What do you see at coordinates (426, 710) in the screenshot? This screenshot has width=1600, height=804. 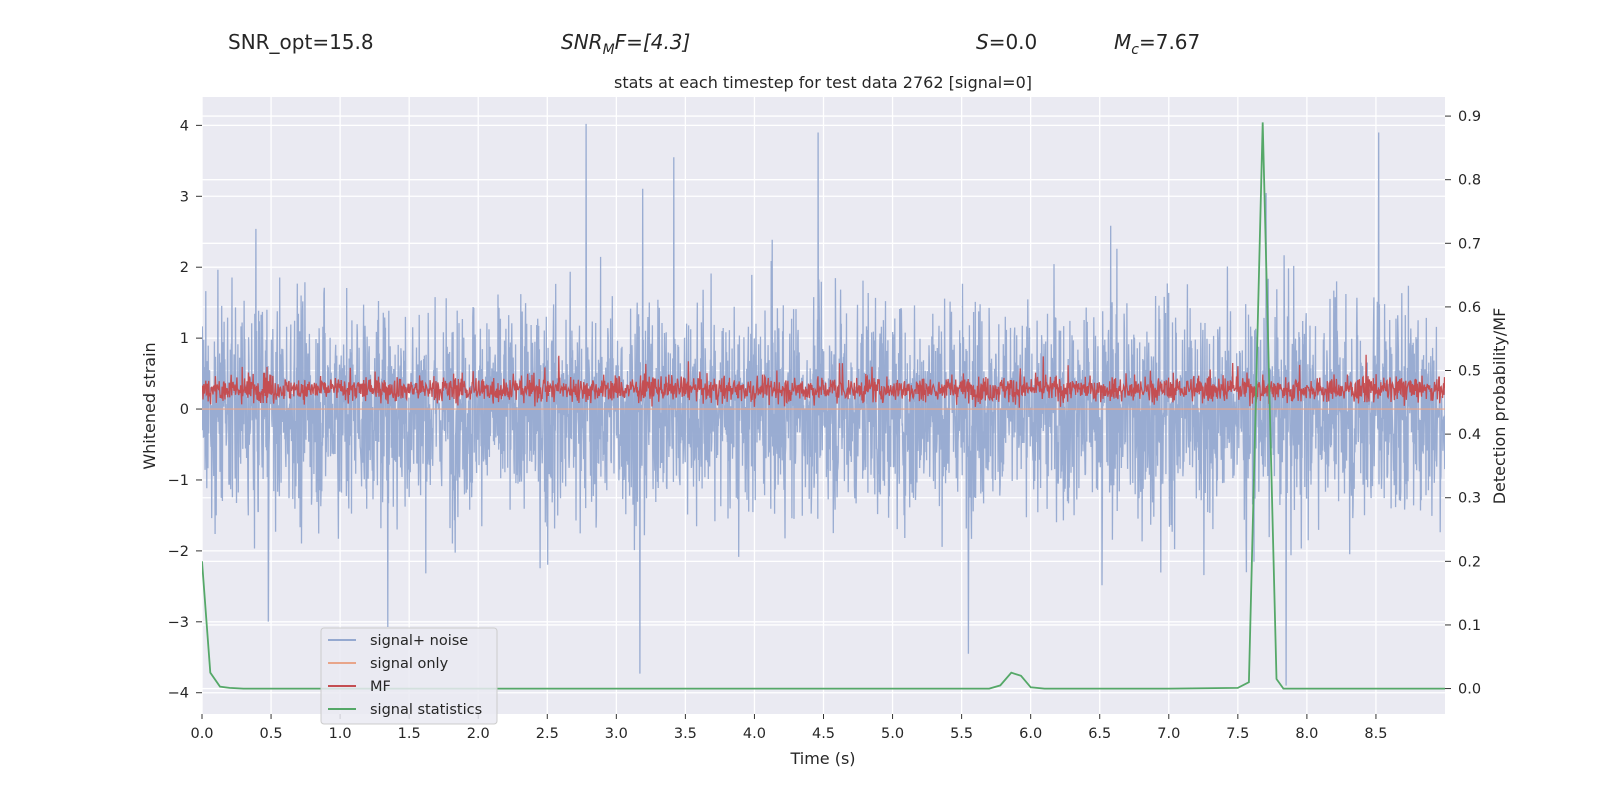 I see `legend-label-signal-statistics: signal statistics` at bounding box center [426, 710].